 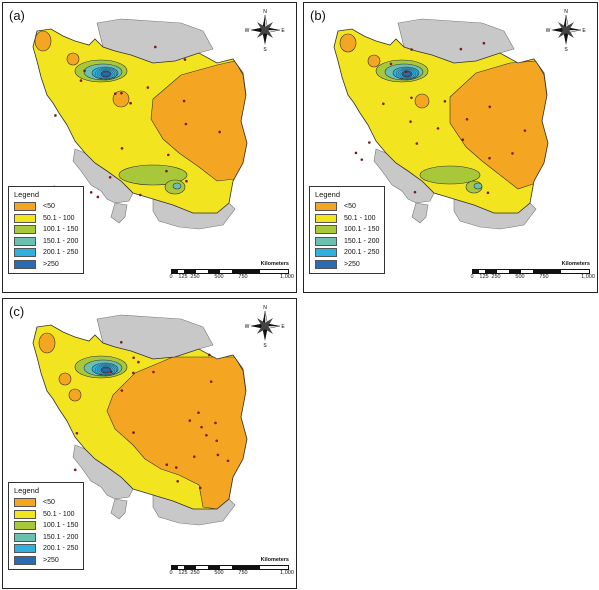 What do you see at coordinates (265, 31) in the screenshot?
I see `compass-rose: N S E W` at bounding box center [265, 31].